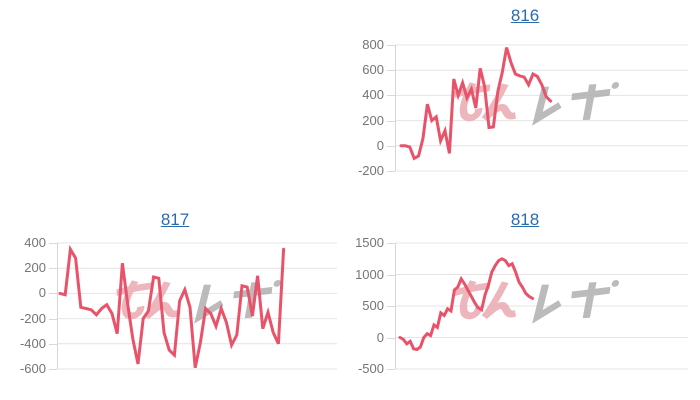 This screenshot has height=400, width=700. I want to click on y-axis-label: 500, so click(373, 305).